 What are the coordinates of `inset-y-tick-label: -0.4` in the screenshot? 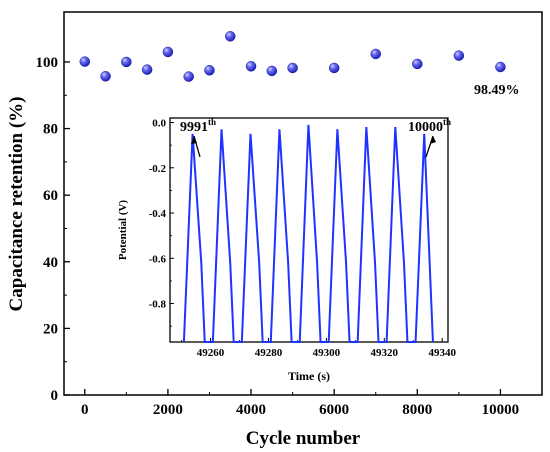 It's located at (158, 214).